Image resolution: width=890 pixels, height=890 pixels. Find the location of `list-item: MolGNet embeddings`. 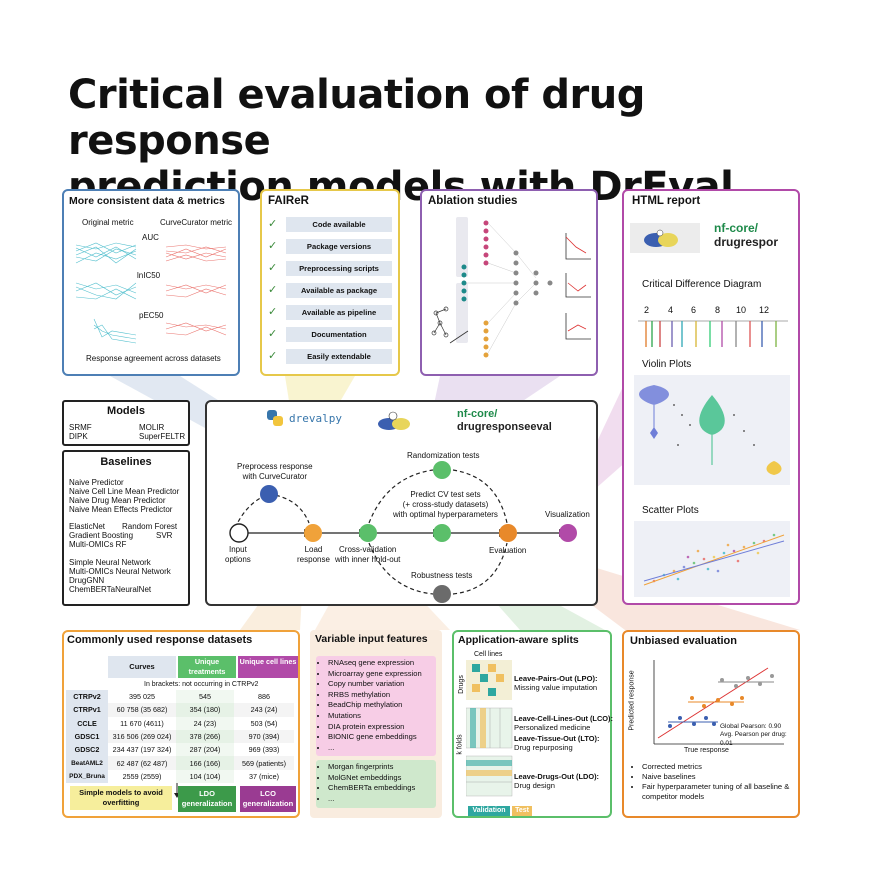

list-item: MolGNet embeddings is located at coordinates (382, 778).